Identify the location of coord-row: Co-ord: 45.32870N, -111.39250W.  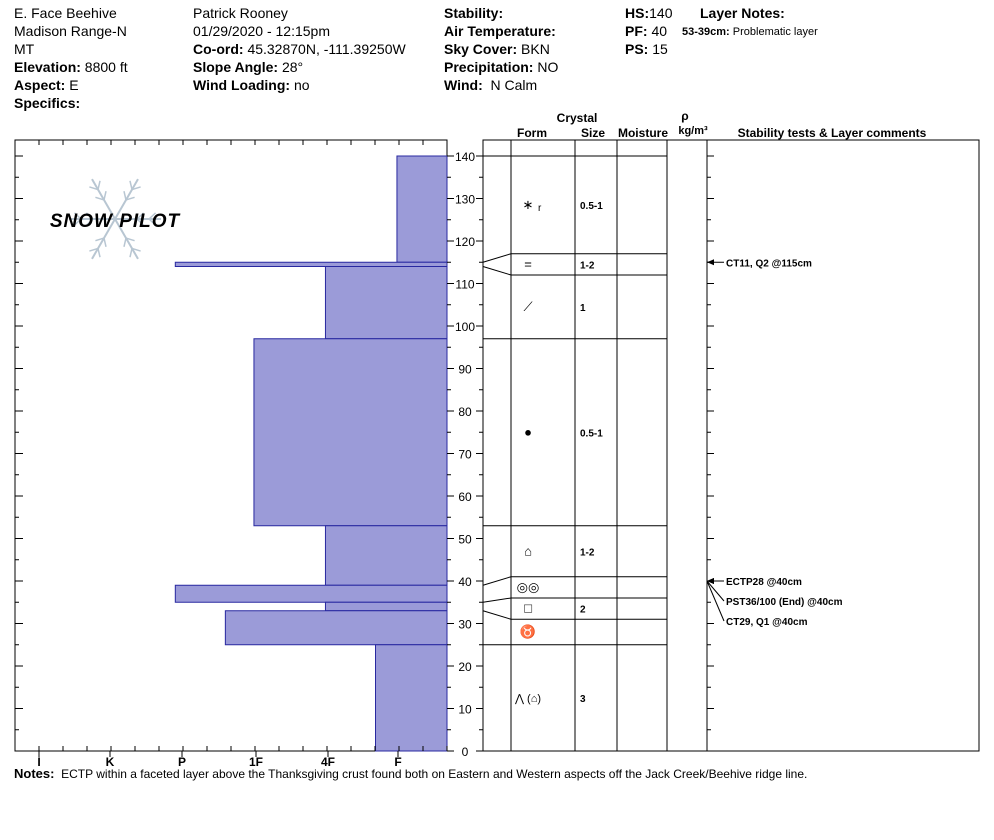
(299, 49).